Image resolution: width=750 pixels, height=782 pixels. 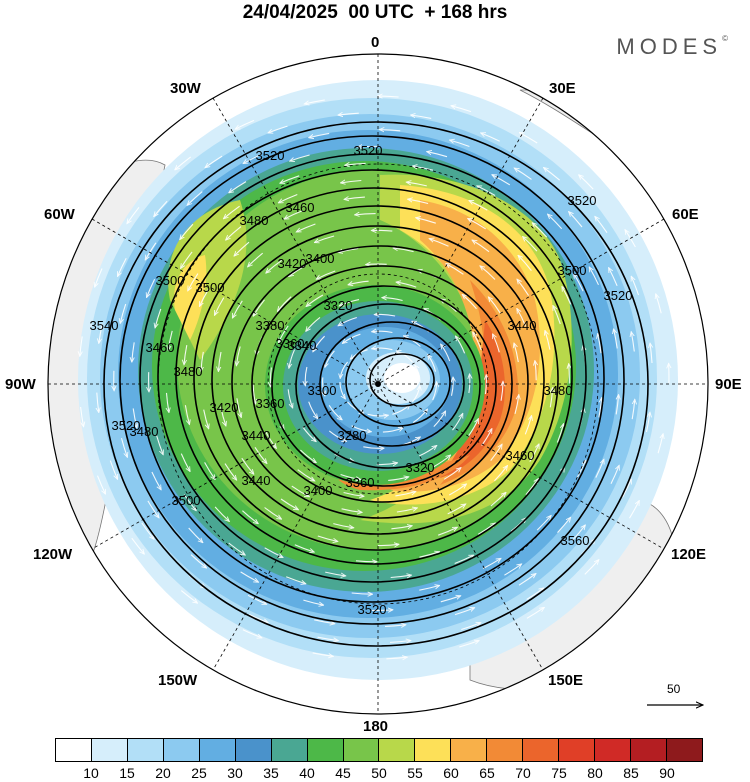 What do you see at coordinates (170, 280) in the screenshot?
I see `contour-label: 3500` at bounding box center [170, 280].